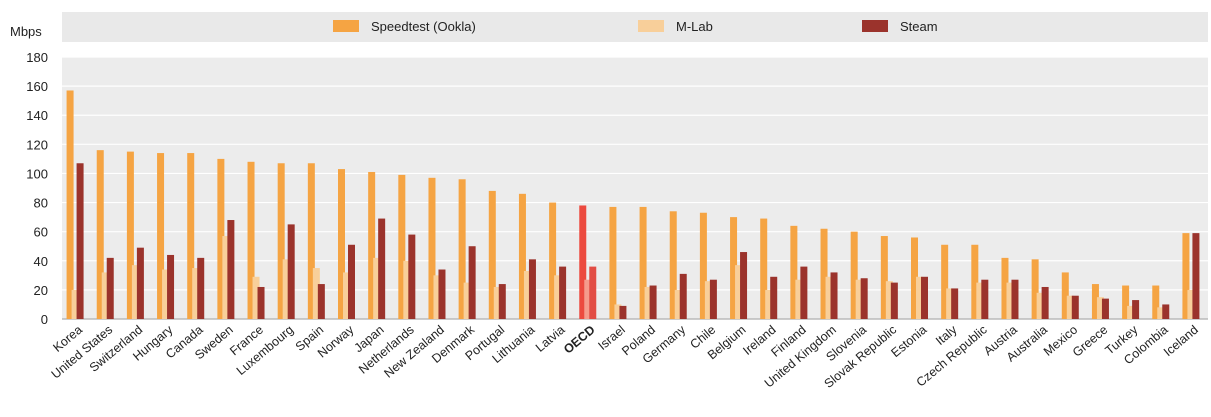 Image resolution: width=1211 pixels, height=417 pixels. I want to click on y-tick-label: 80, so click(41, 203).